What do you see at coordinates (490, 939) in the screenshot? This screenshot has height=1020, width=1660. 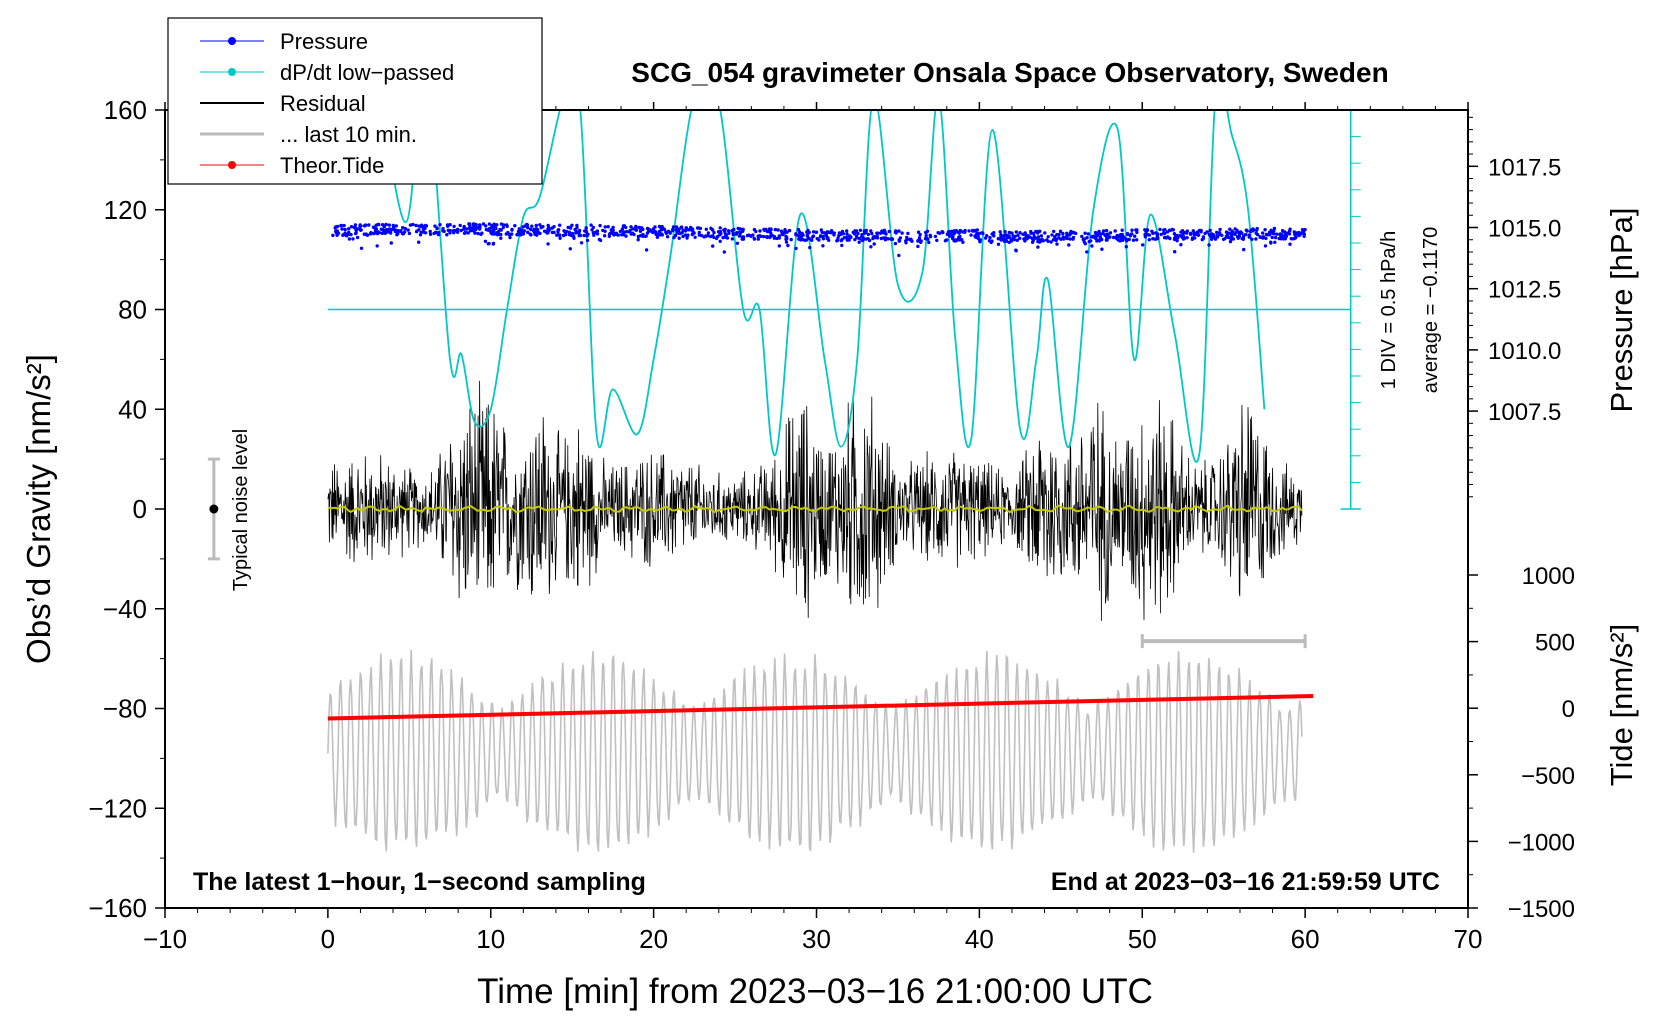 I see `x-tick-label: 10` at bounding box center [490, 939].